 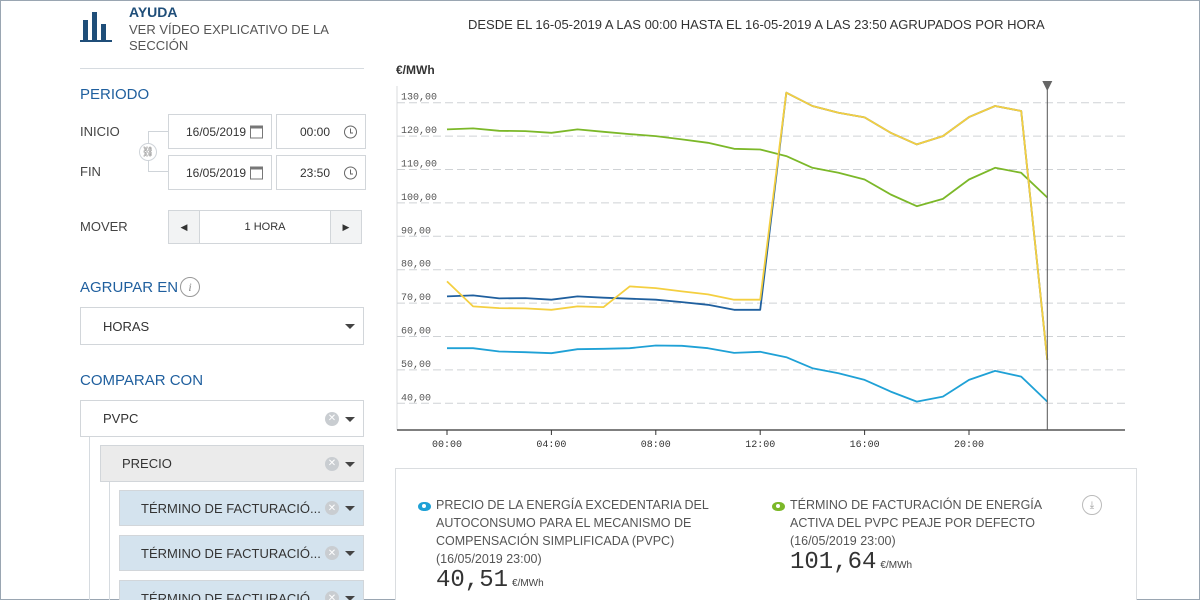 What do you see at coordinates (489, 559) in the screenshot?
I see `legend-item-surplus-date: (16/05/2019 23:00)` at bounding box center [489, 559].